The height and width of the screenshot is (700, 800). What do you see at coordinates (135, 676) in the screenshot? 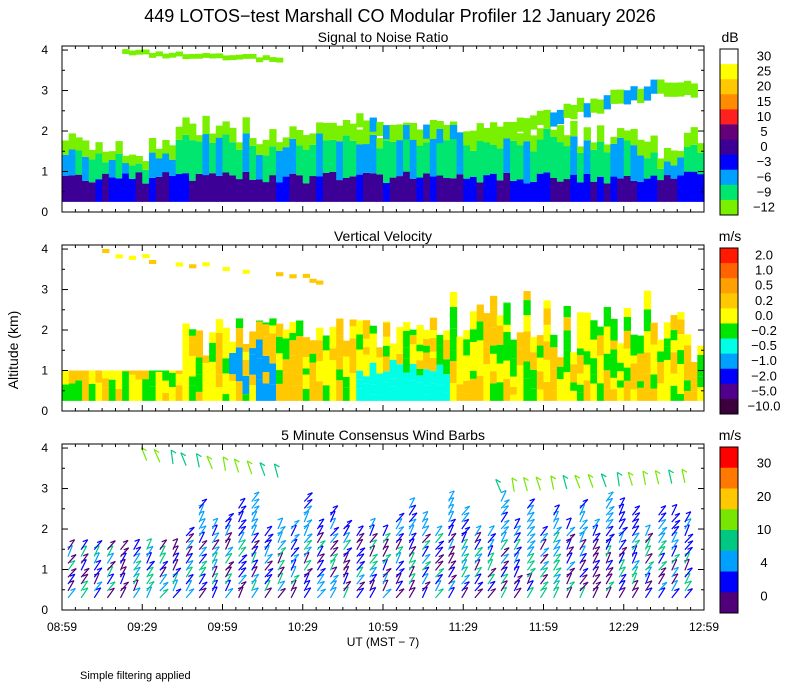
I see `footnote: Simple filtering applied` at bounding box center [135, 676].